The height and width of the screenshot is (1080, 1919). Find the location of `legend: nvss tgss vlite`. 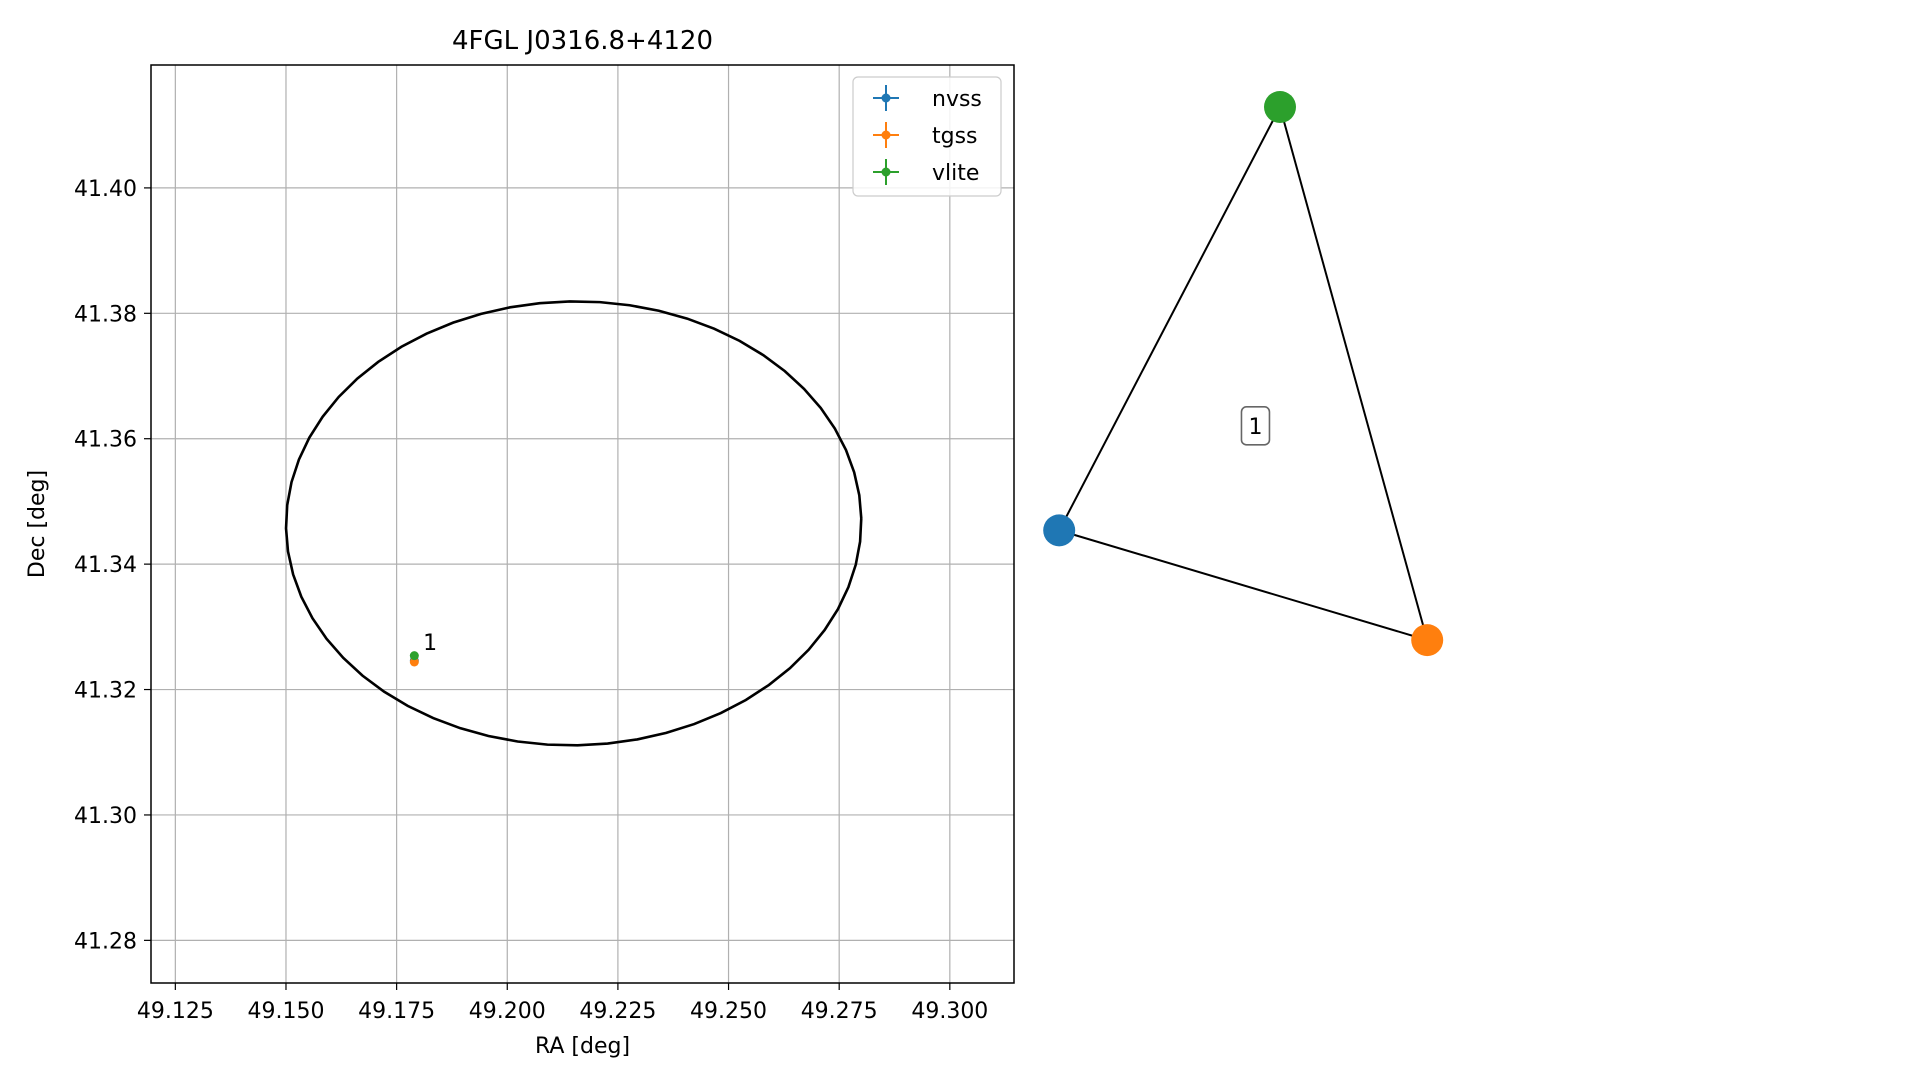

legend: nvss tgss vlite is located at coordinates (927, 136).